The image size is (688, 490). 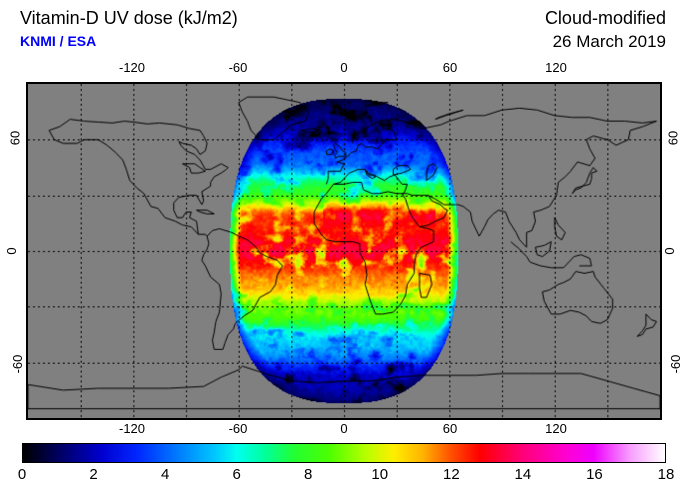 I want to click on colorbar-tick: 0, so click(x=22, y=474).